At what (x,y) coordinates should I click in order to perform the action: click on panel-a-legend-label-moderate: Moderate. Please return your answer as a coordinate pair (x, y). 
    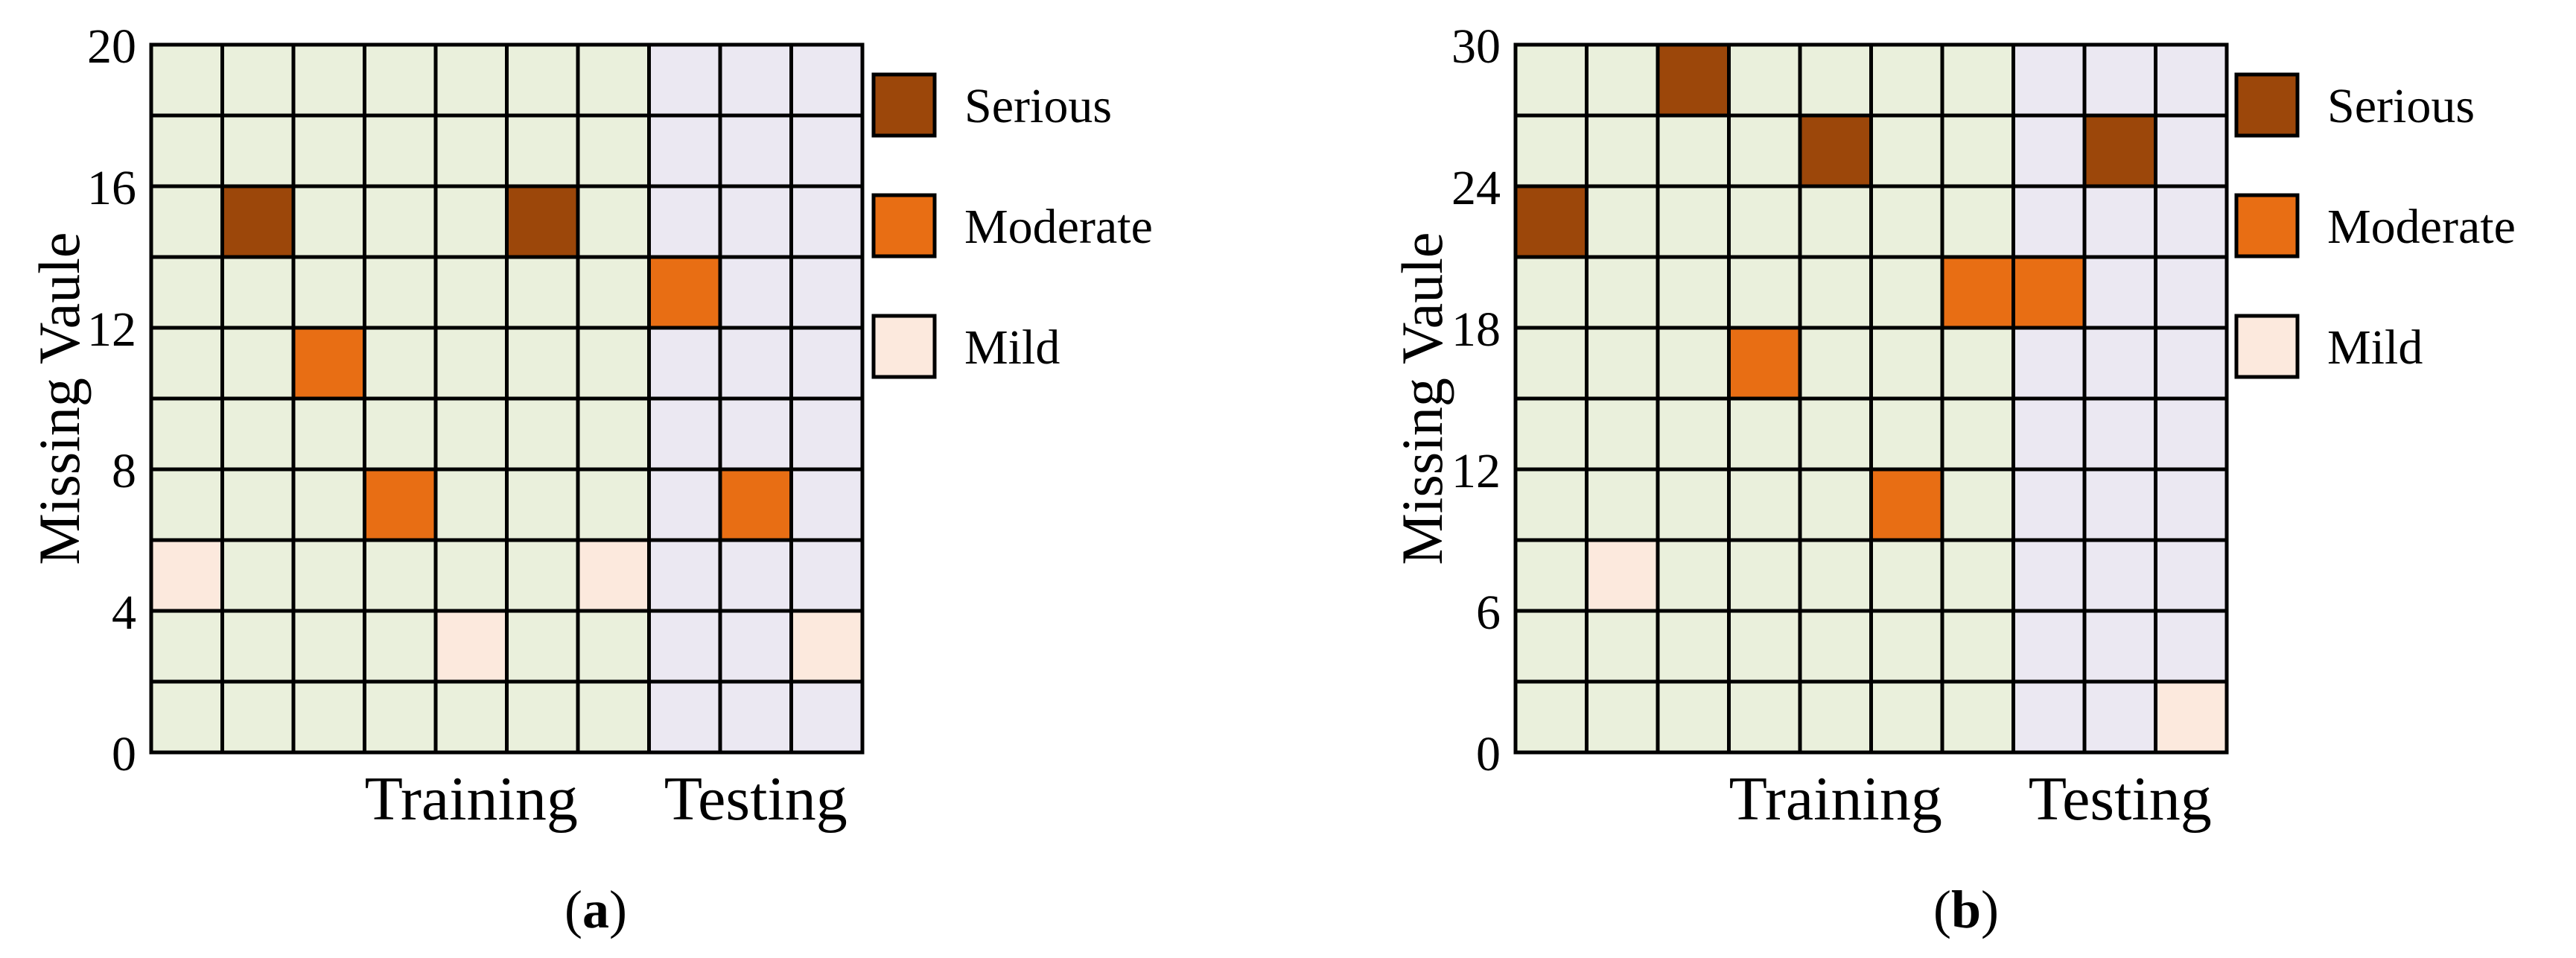
    Looking at the image, I should click on (1058, 227).